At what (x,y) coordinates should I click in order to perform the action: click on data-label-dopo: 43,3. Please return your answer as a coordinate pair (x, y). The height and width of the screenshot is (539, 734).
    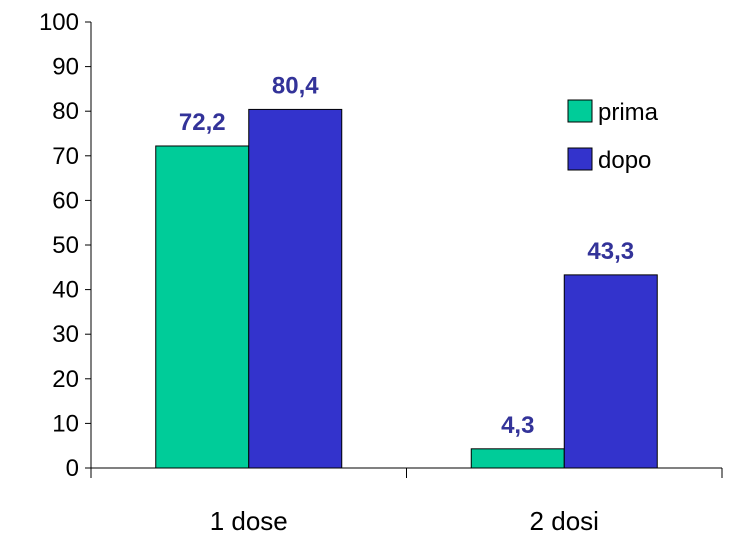
    Looking at the image, I should click on (610, 251).